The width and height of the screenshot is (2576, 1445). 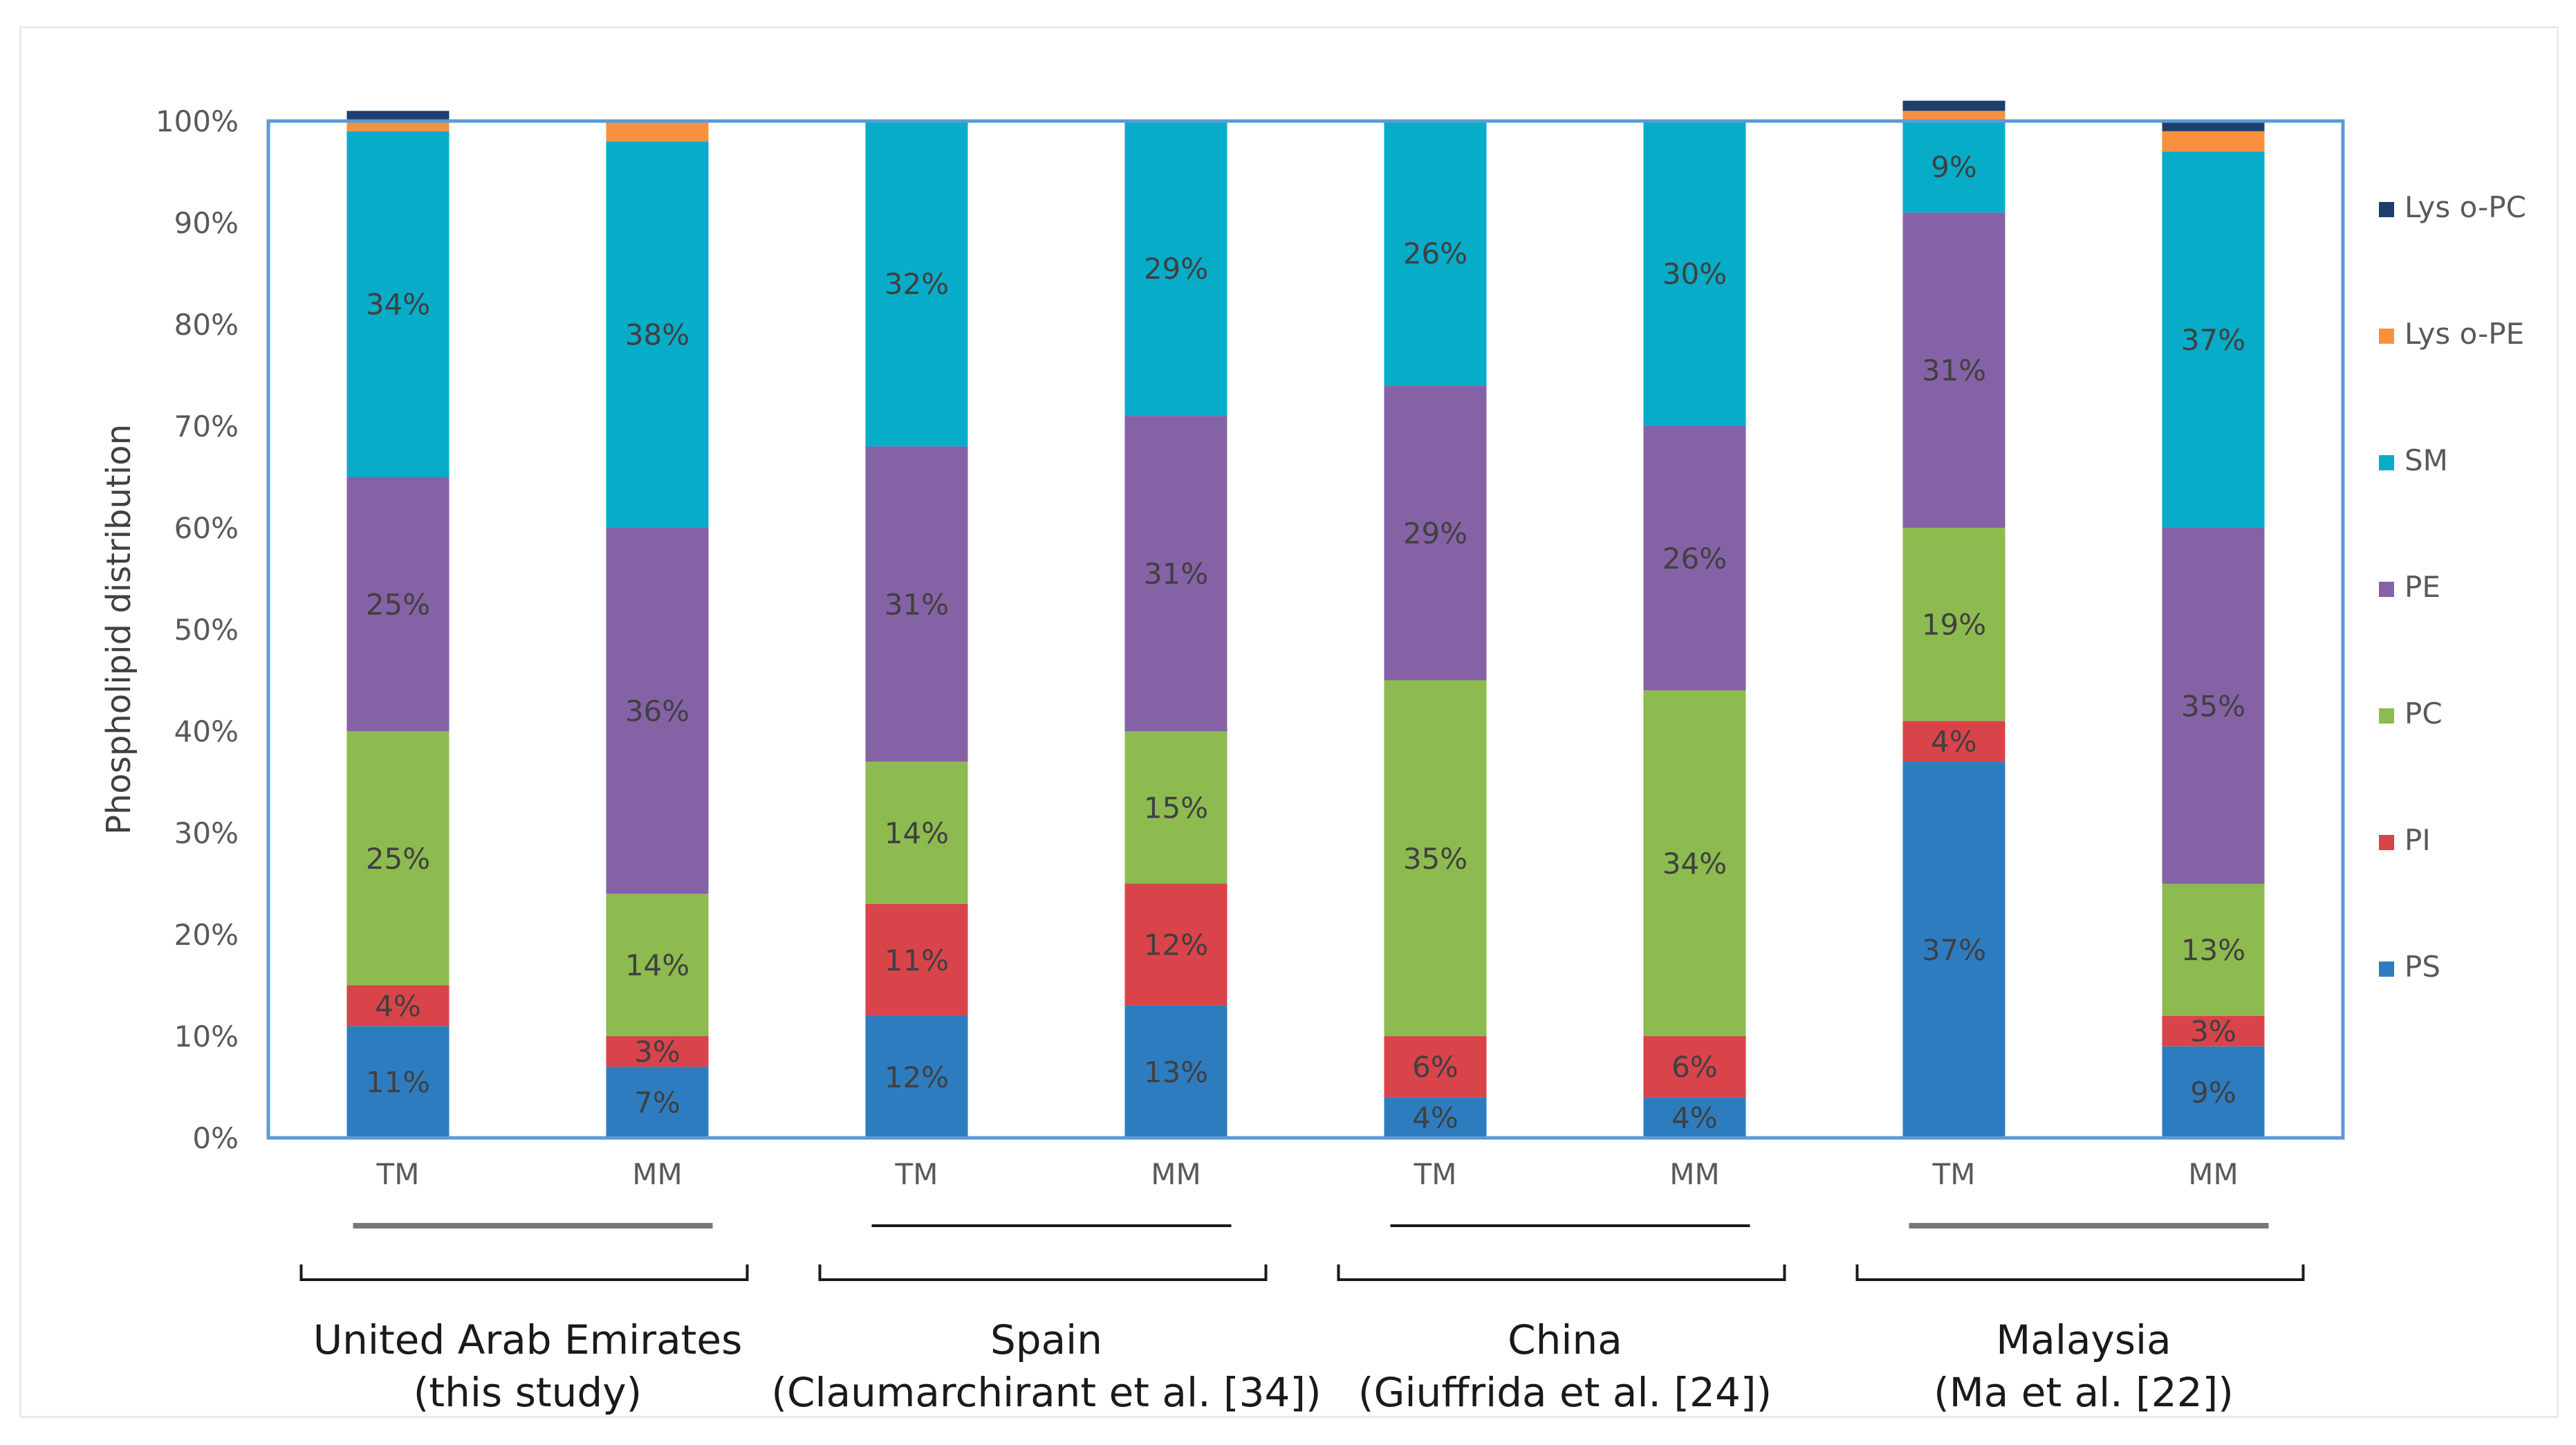 I want to click on legend-label: SM, so click(x=2426, y=460).